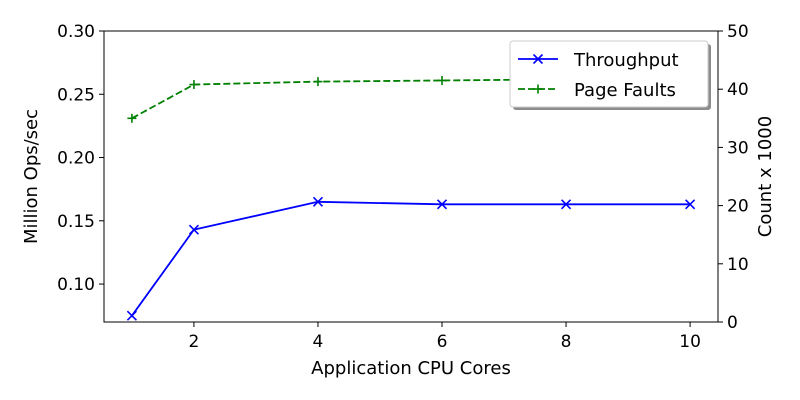 Image resolution: width=800 pixels, height=400 pixels. What do you see at coordinates (76, 32) in the screenshot?
I see `y-tick-label: 0.30` at bounding box center [76, 32].